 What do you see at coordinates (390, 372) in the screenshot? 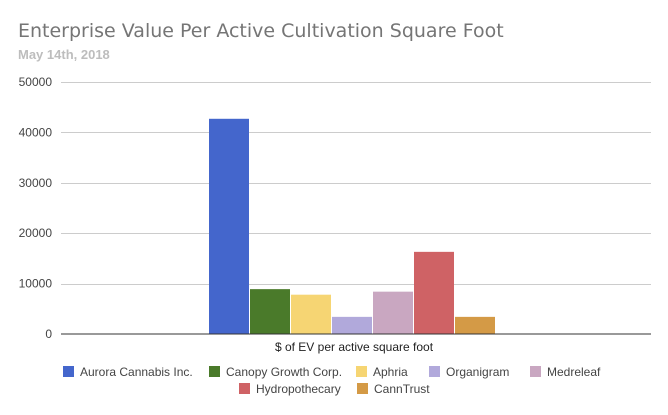
I see `legend-label: Aphria` at bounding box center [390, 372].